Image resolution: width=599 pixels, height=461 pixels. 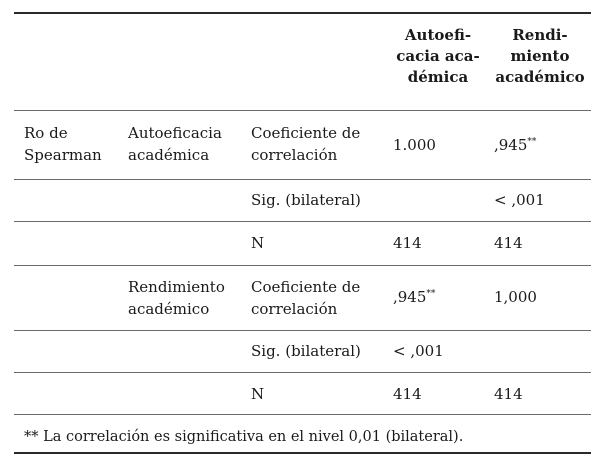 I want to click on row3-value-2-text: 414, so click(x=508, y=243).